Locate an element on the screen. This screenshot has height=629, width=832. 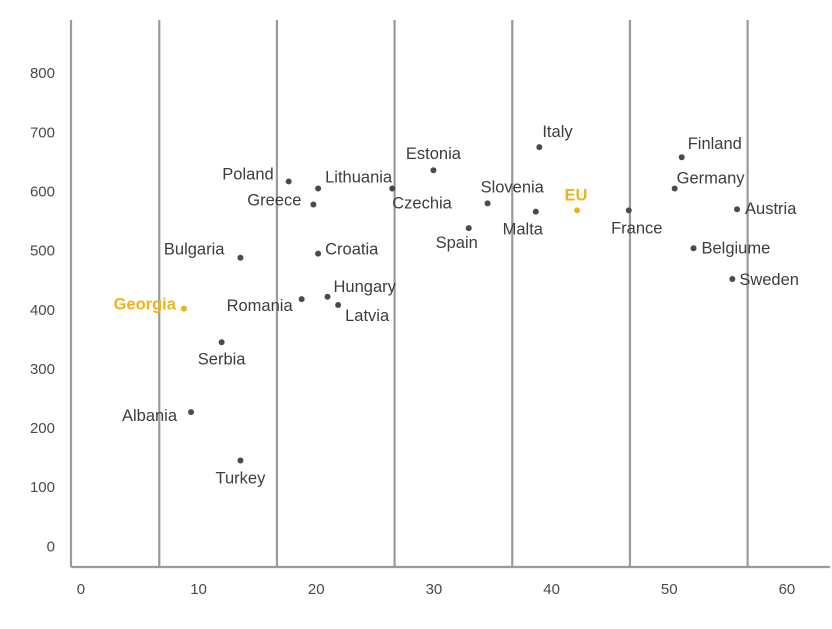
point-label-slovenia: Slovenia is located at coordinates (513, 187).